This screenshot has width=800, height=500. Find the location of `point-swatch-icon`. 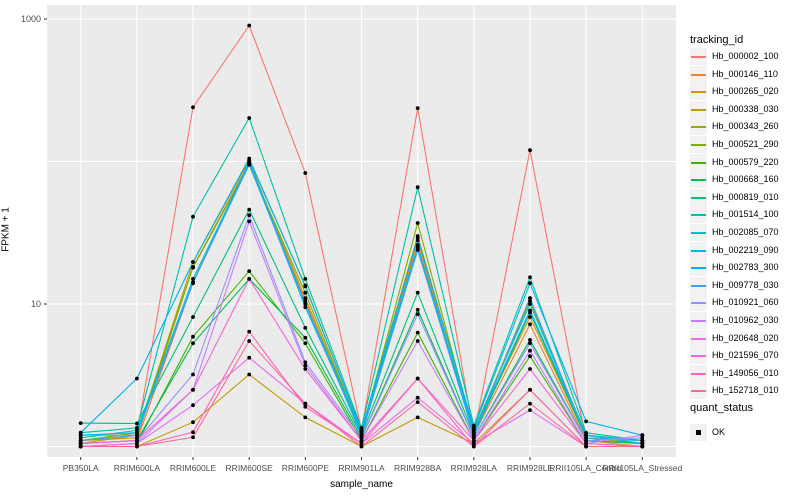

point-swatch-icon is located at coordinates (698, 432).